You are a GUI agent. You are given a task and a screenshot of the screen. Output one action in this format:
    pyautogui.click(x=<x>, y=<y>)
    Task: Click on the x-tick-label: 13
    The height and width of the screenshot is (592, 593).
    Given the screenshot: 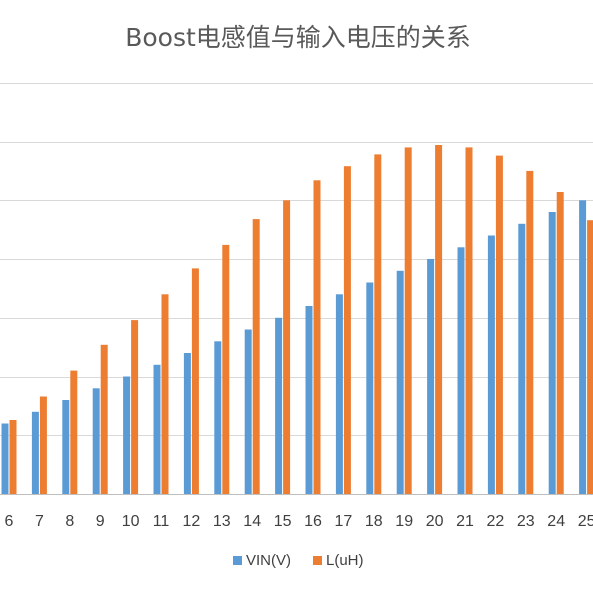 What is the action you would take?
    pyautogui.click(x=222, y=521)
    